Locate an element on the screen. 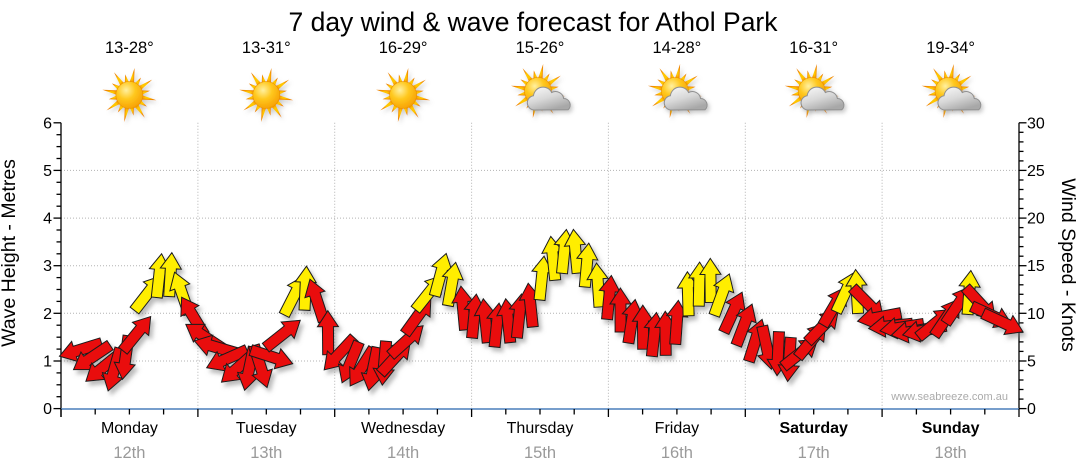 This screenshot has height=475, width=1080. svg-text: 10 is located at coordinates (1036, 314).